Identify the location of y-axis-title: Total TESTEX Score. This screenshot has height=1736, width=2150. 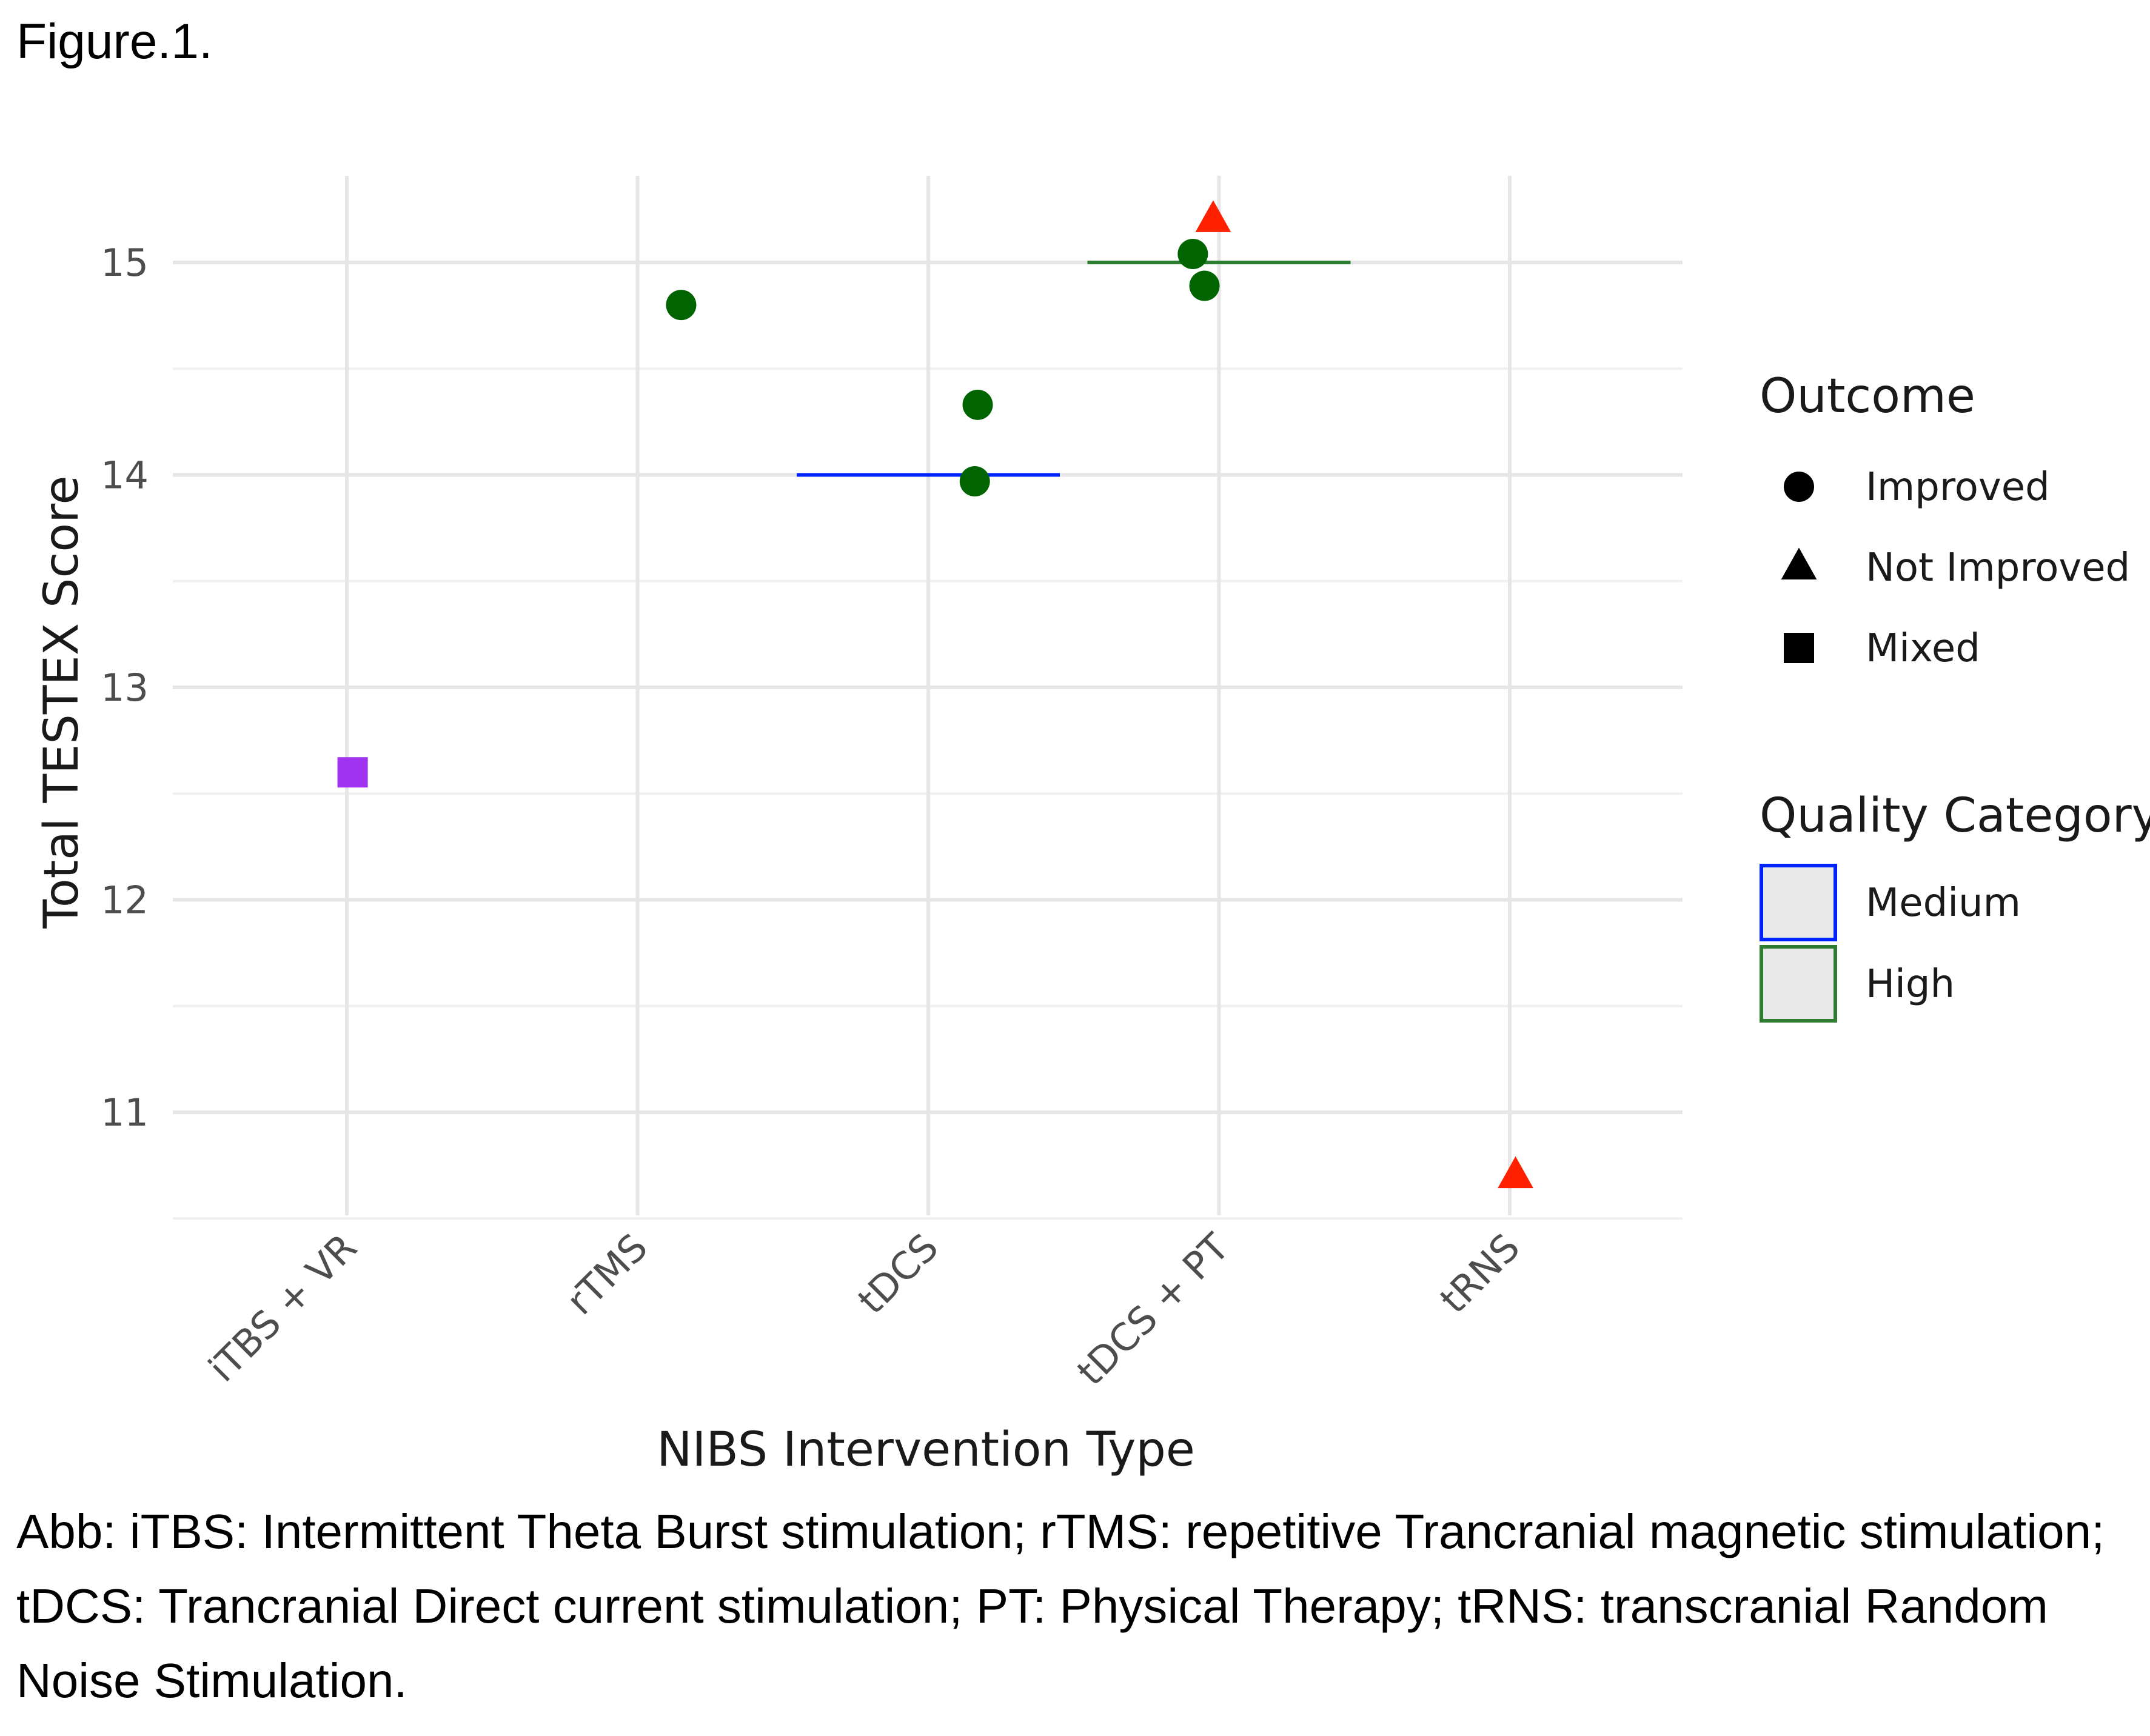
(62, 702).